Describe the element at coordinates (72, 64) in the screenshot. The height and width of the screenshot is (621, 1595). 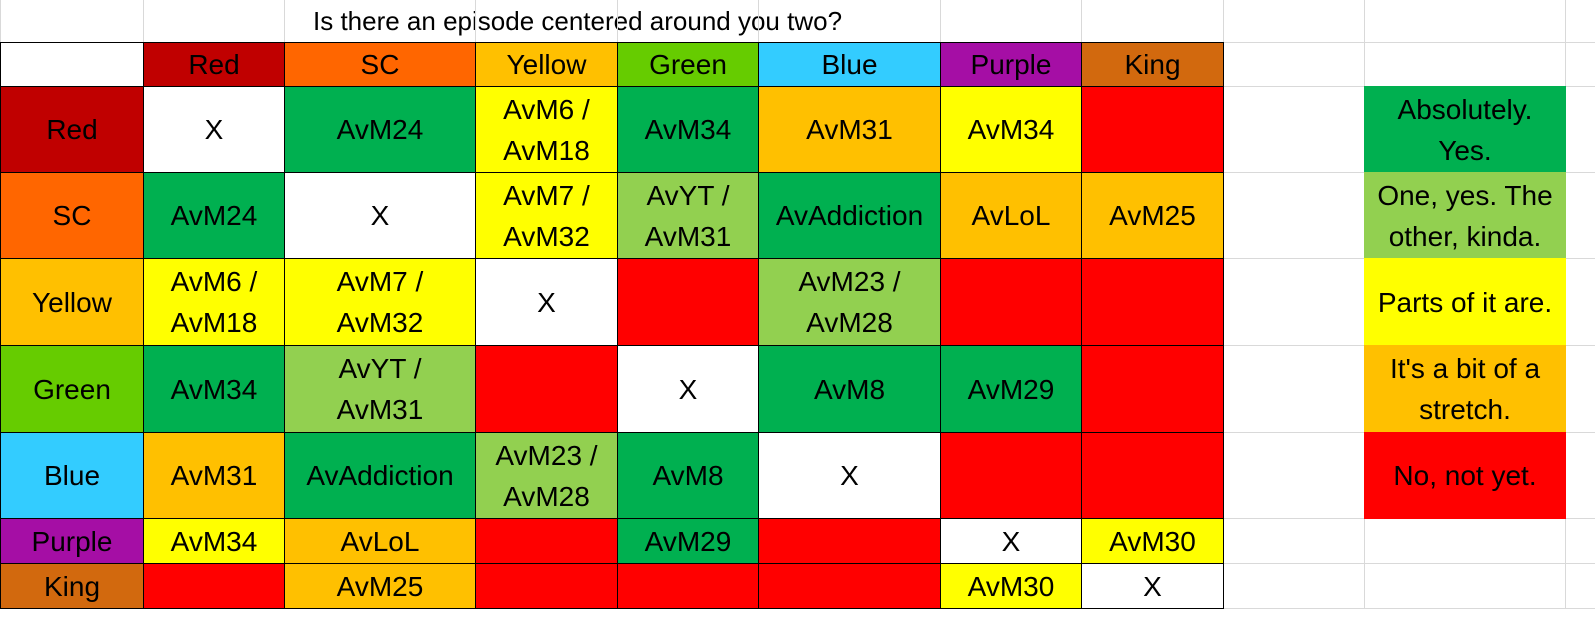
I see `corner-cell` at that location.